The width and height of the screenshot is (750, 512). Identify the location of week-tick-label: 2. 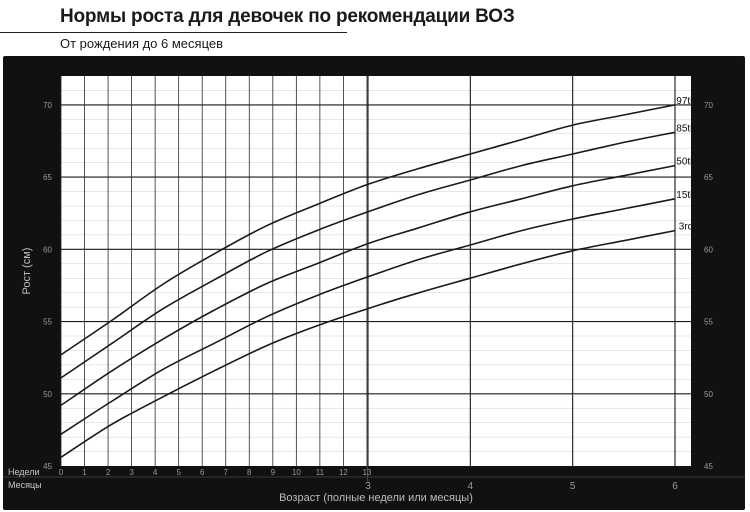
(108, 472).